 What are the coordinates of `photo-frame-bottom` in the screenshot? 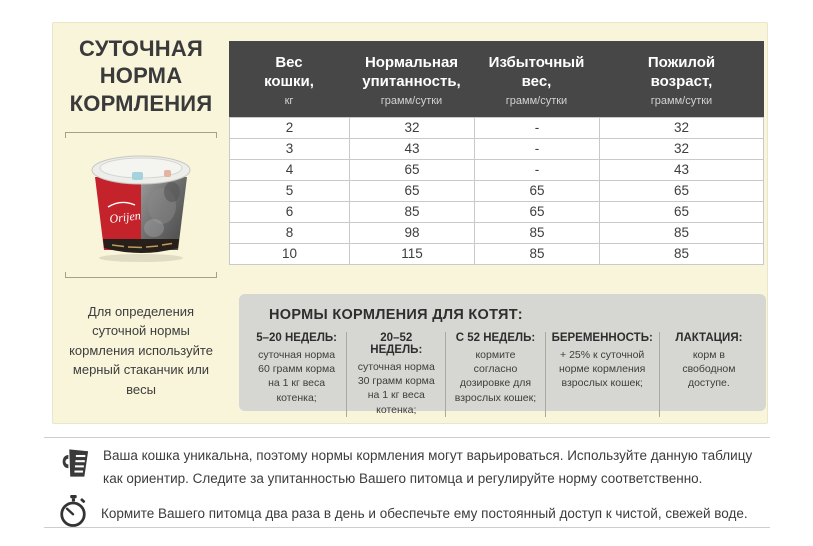 It's located at (141, 274).